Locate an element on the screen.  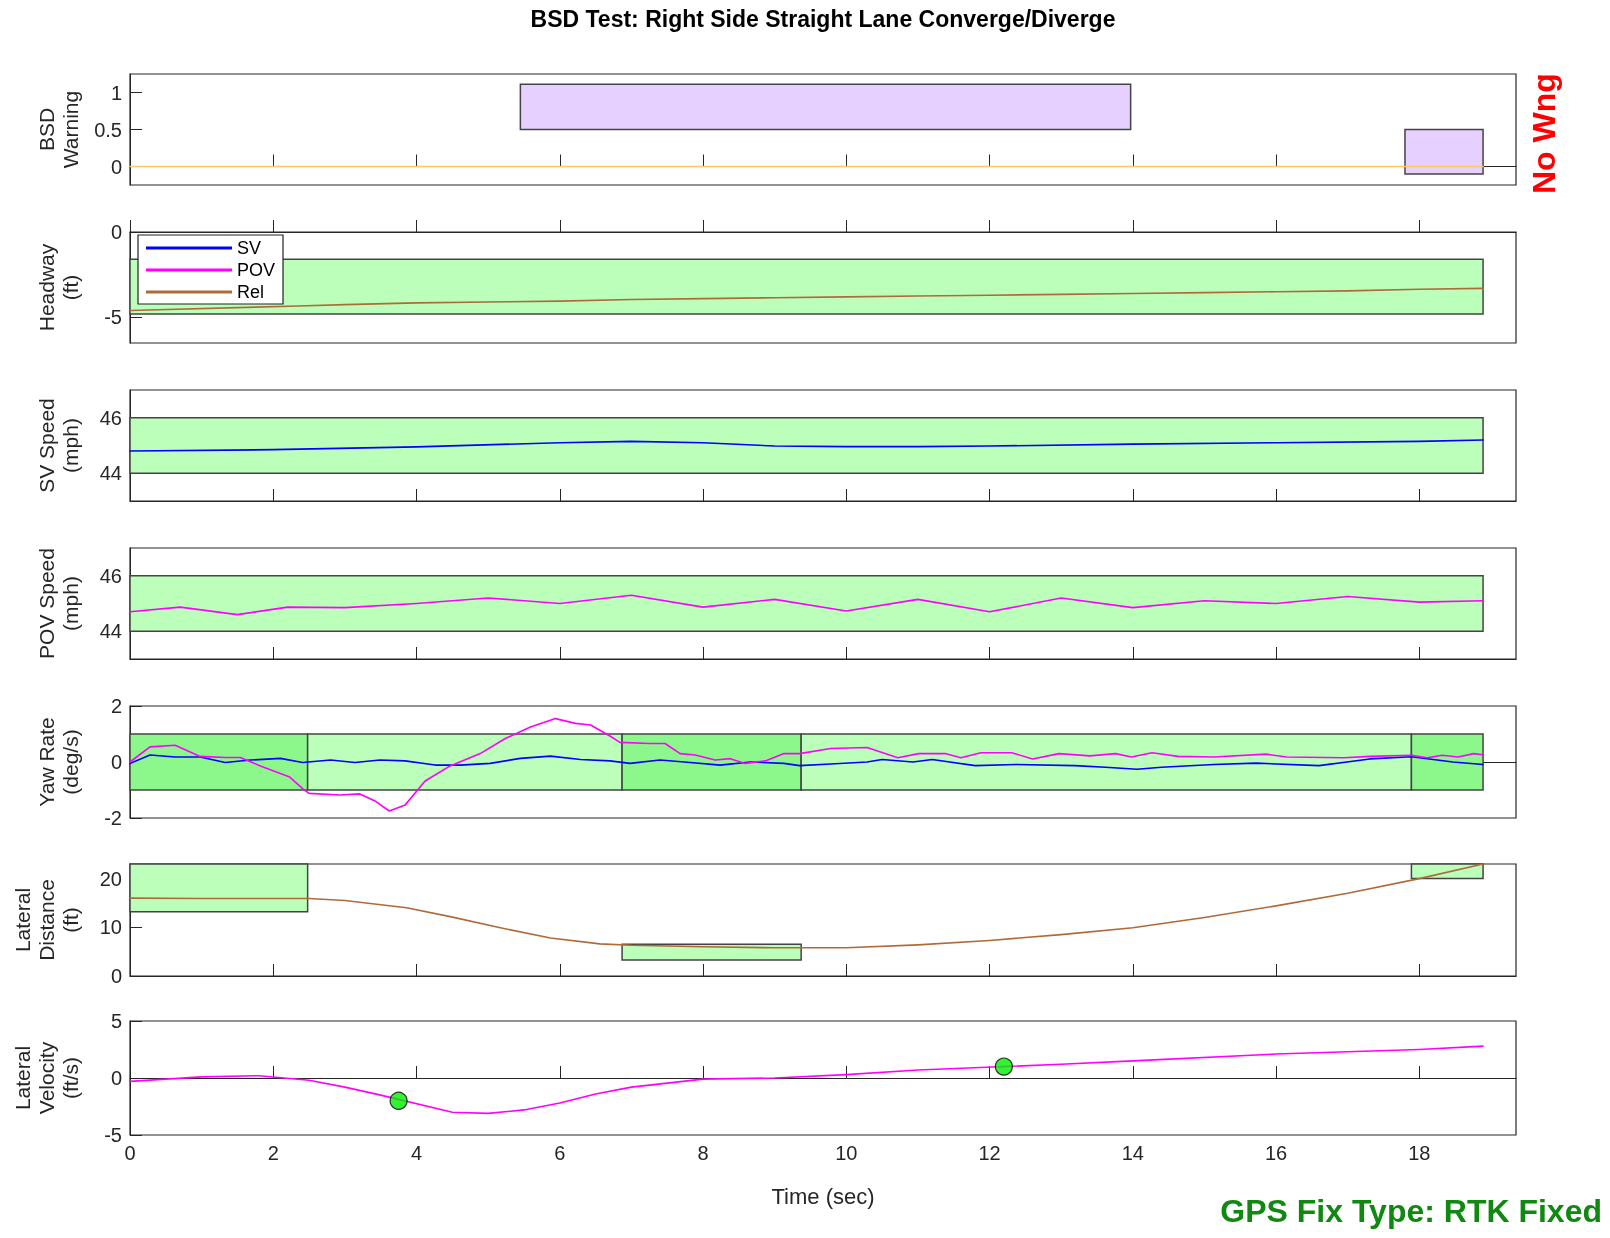
y-tick-label: 1 is located at coordinates (116, 92).